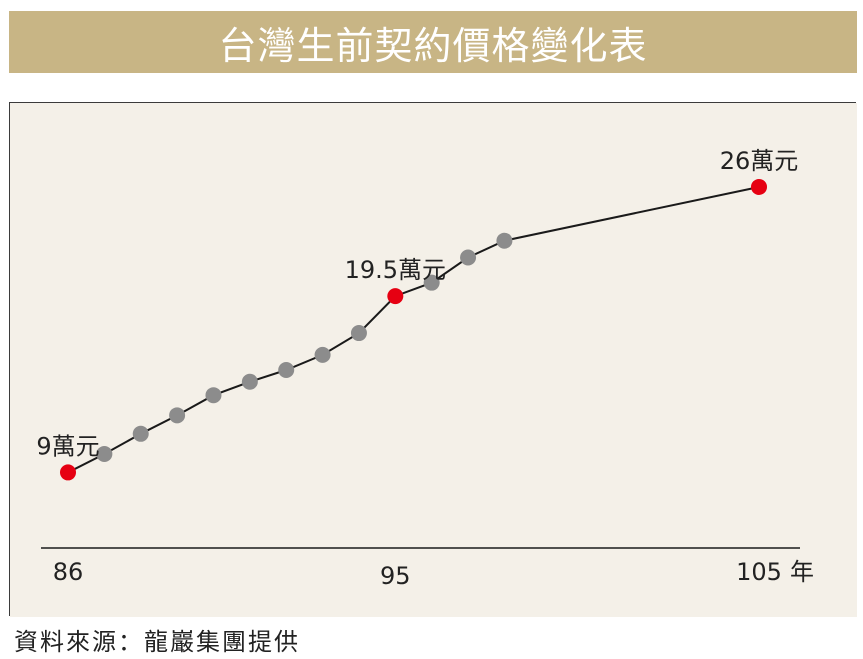  What do you see at coordinates (802, 572) in the screenshot?
I see `x-axis-label: 年` at bounding box center [802, 572].